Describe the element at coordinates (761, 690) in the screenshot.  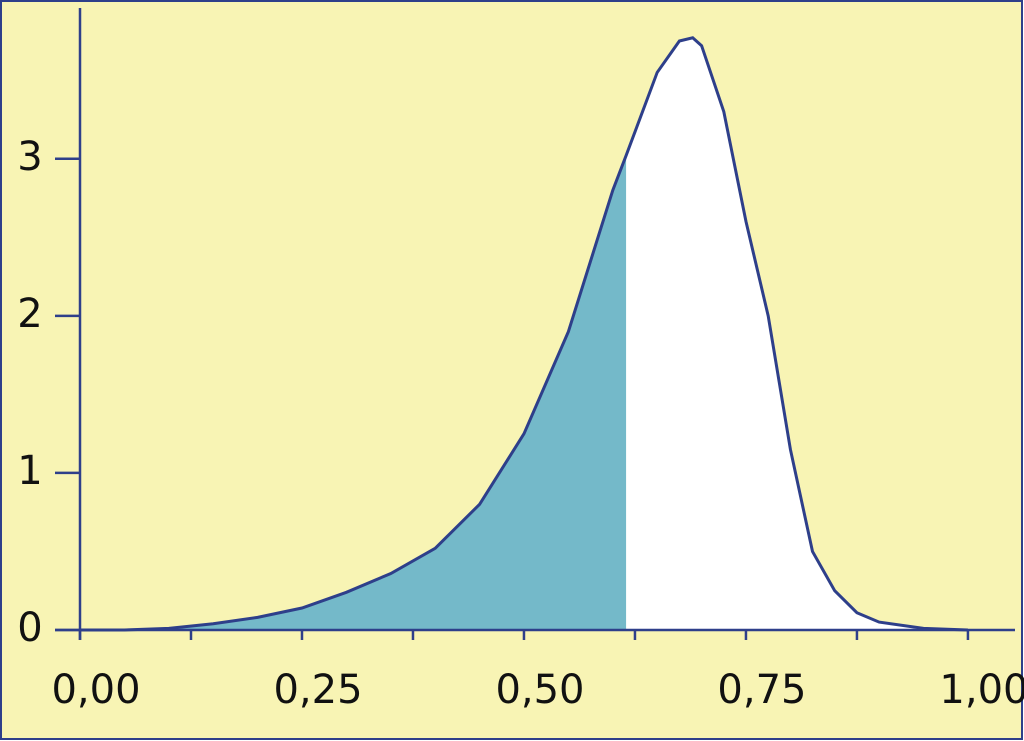
I see `x-tick-label: 0,75` at that location.